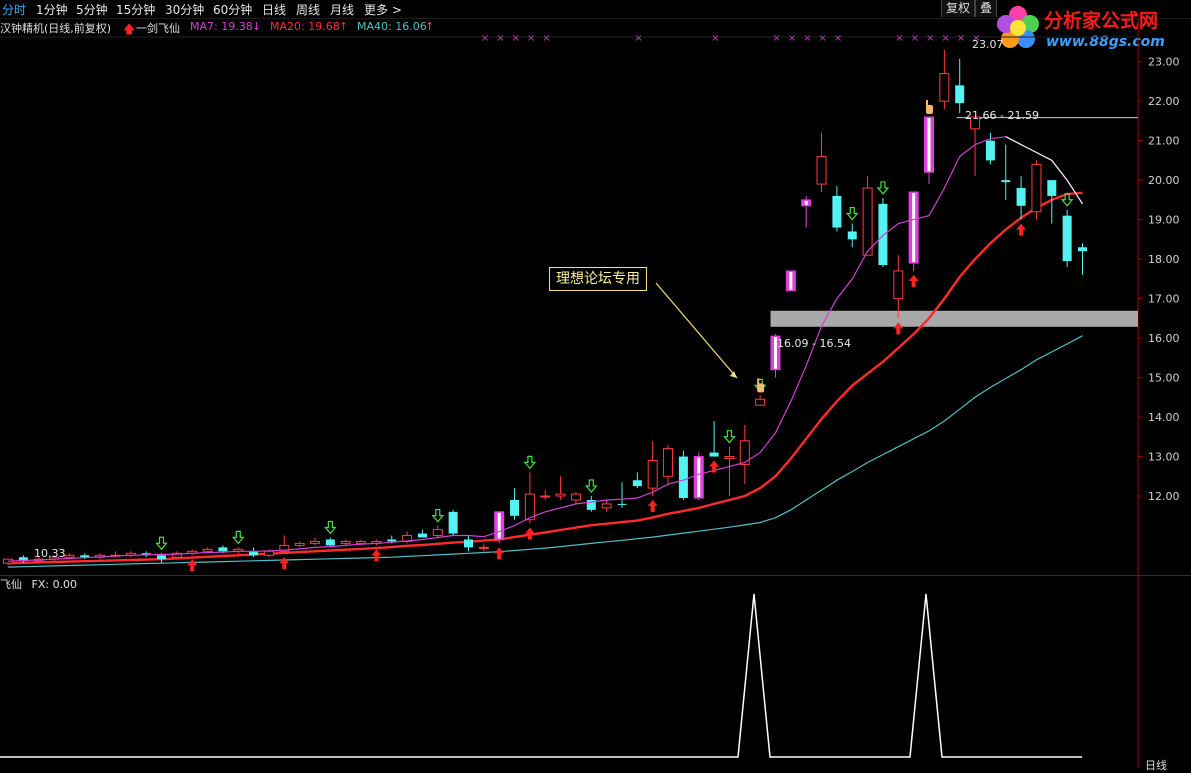  I want to click on indicator-name-label: 飞仙, so click(11, 584).